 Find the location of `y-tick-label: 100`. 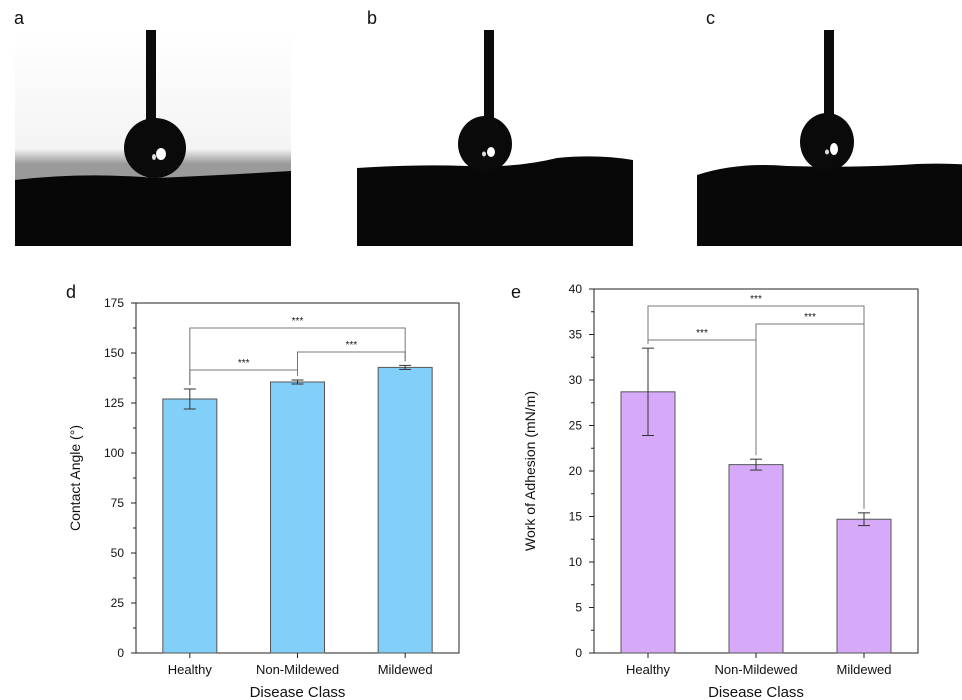

y-tick-label: 100 is located at coordinates (114, 453).